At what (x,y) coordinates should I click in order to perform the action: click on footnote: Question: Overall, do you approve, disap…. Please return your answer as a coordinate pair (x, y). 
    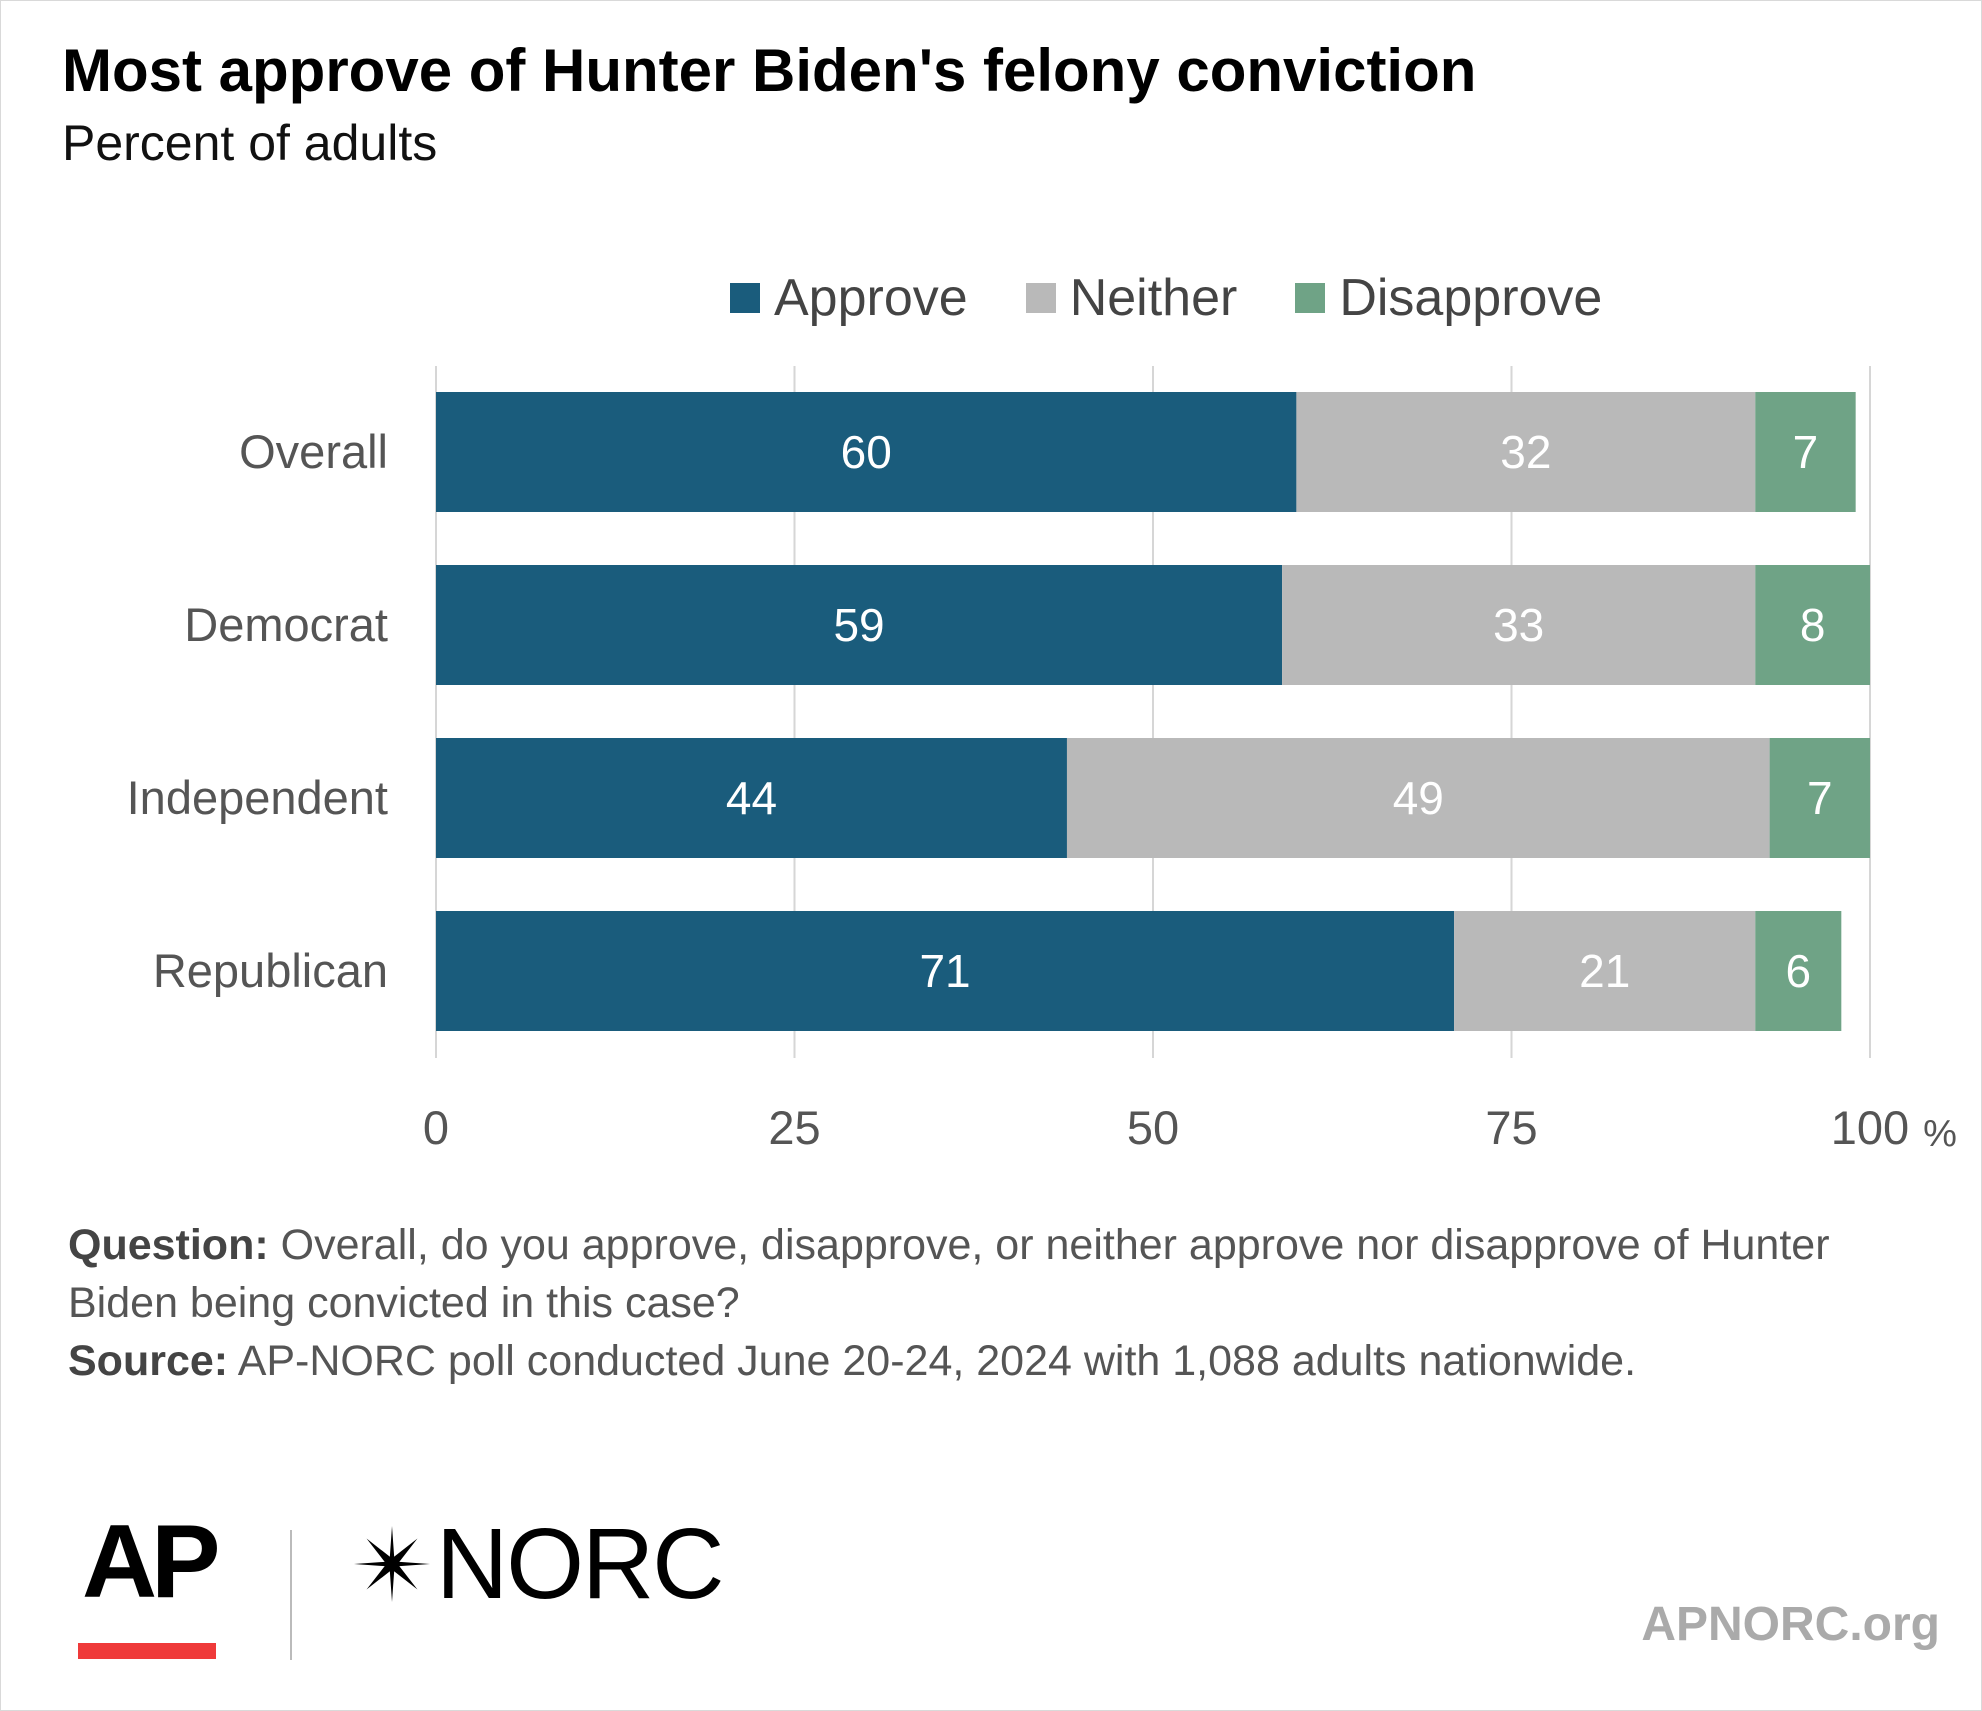
    Looking at the image, I should click on (983, 1303).